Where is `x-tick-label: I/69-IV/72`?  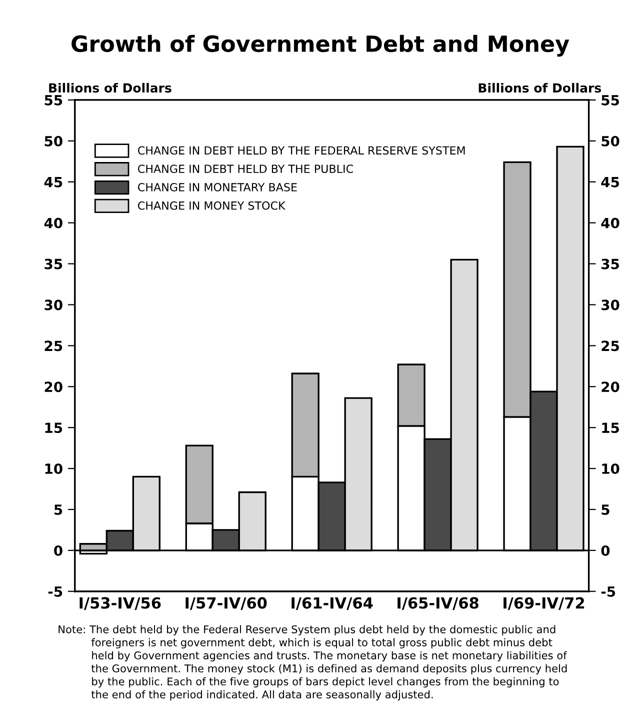
x-tick-label: I/69-IV/72 is located at coordinates (544, 603).